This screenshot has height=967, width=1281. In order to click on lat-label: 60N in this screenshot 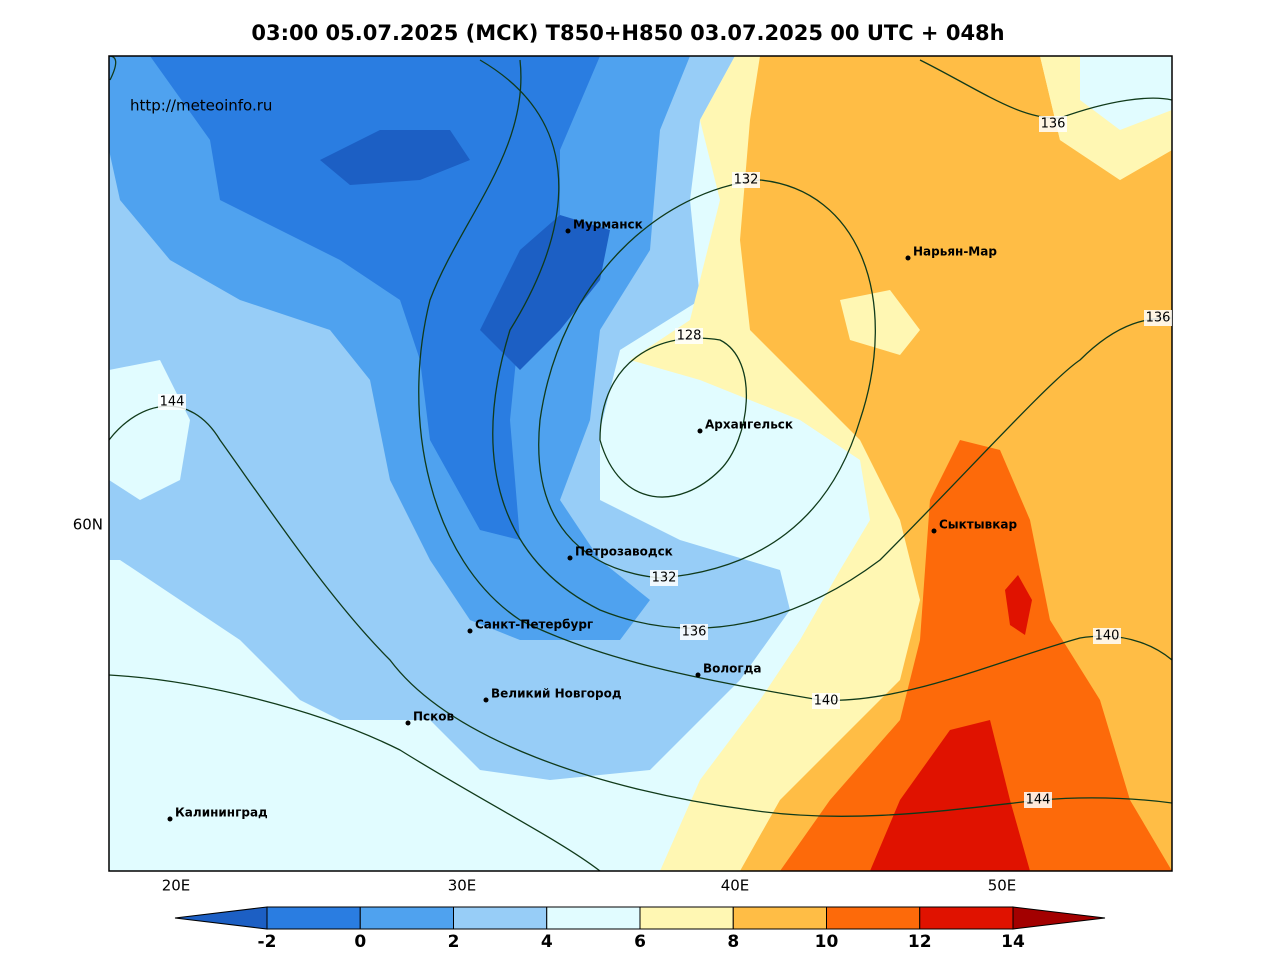, I will do `click(88, 525)`.